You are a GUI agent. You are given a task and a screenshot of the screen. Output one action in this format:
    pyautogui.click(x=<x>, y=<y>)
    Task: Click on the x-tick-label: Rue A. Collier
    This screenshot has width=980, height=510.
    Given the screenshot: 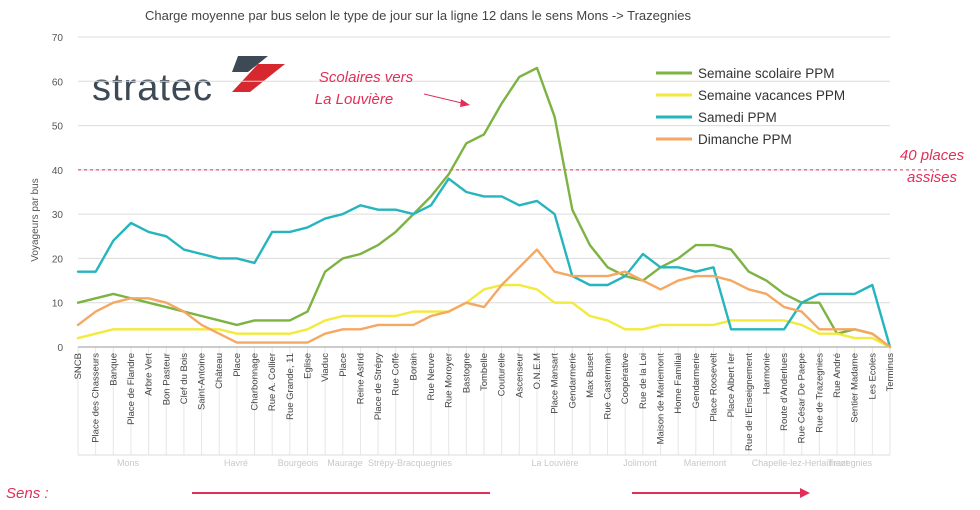 What is the action you would take?
    pyautogui.click(x=272, y=382)
    